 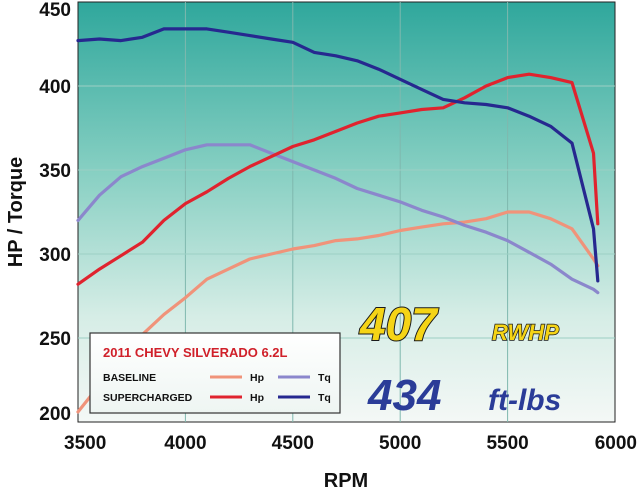 What do you see at coordinates (324, 398) in the screenshot?
I see `legend-supercharged-tq-label: Tq` at bounding box center [324, 398].